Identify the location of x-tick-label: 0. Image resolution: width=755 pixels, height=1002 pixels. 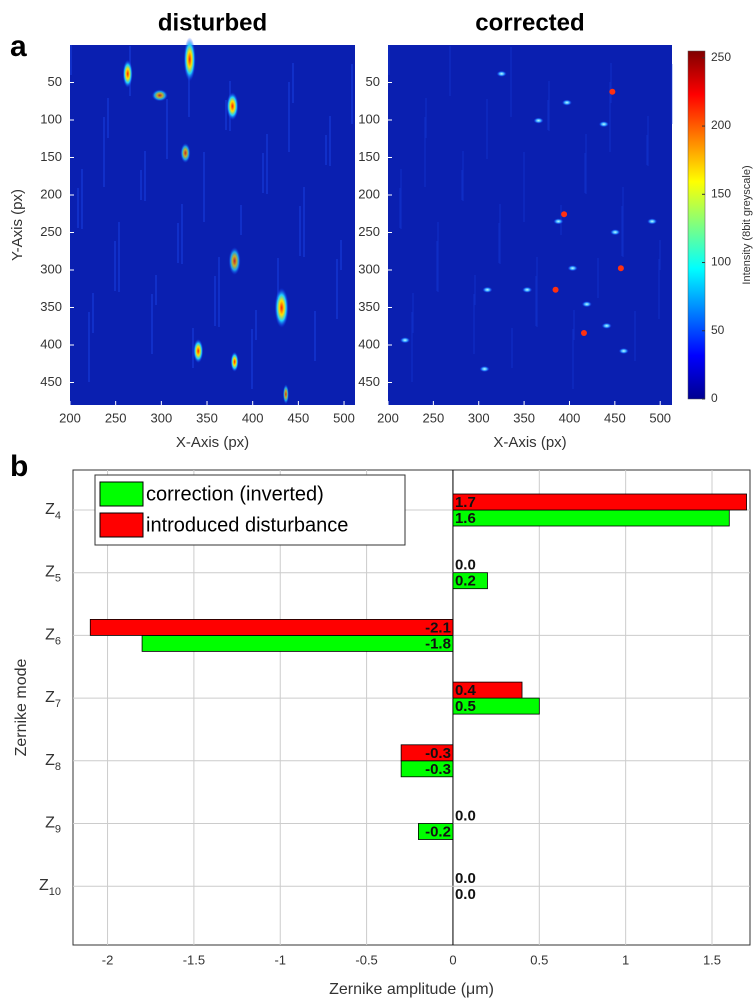
(452, 959).